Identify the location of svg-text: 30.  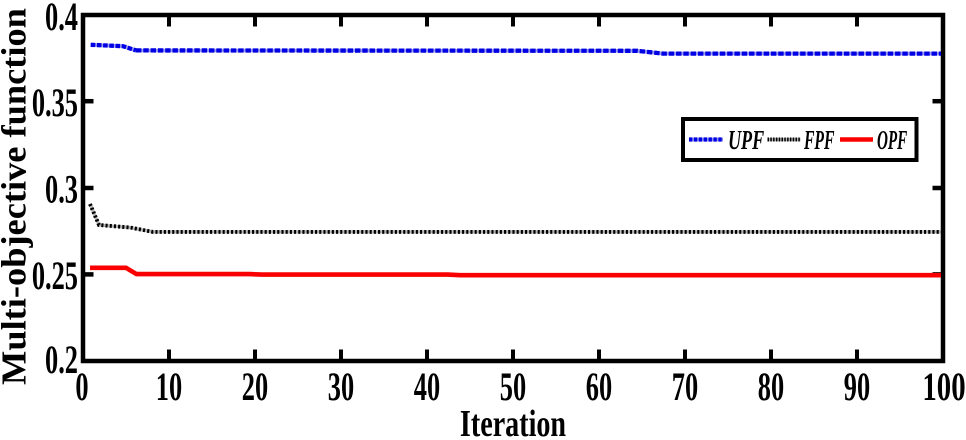
(341, 388).